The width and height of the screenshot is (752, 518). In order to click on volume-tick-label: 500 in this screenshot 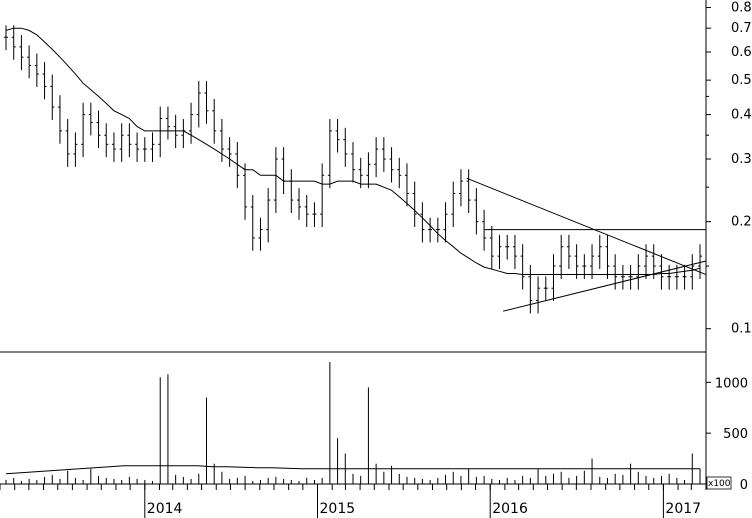, I will do `click(735, 434)`.